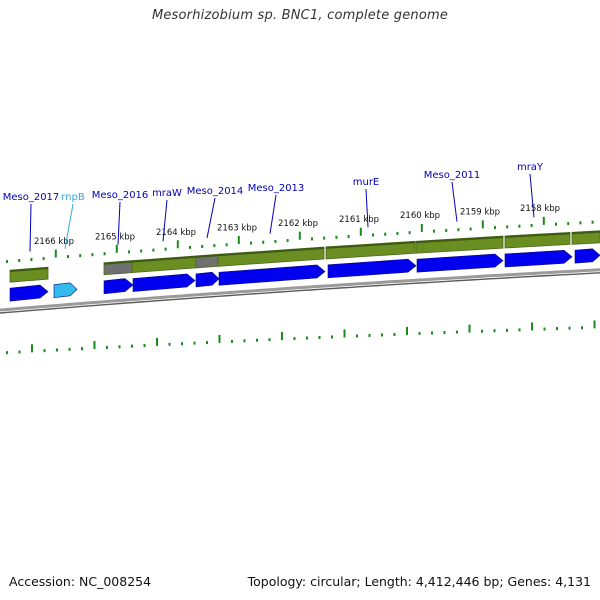  I want to click on kbp-label: 2166 kbp, so click(54, 242).